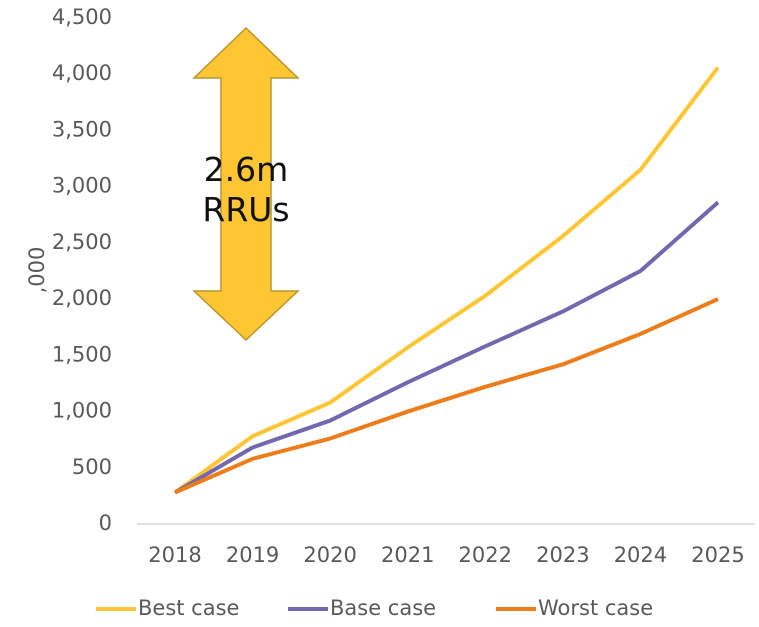 This screenshot has width=759, height=627. I want to click on y-axis-label: ,000, so click(37, 270).